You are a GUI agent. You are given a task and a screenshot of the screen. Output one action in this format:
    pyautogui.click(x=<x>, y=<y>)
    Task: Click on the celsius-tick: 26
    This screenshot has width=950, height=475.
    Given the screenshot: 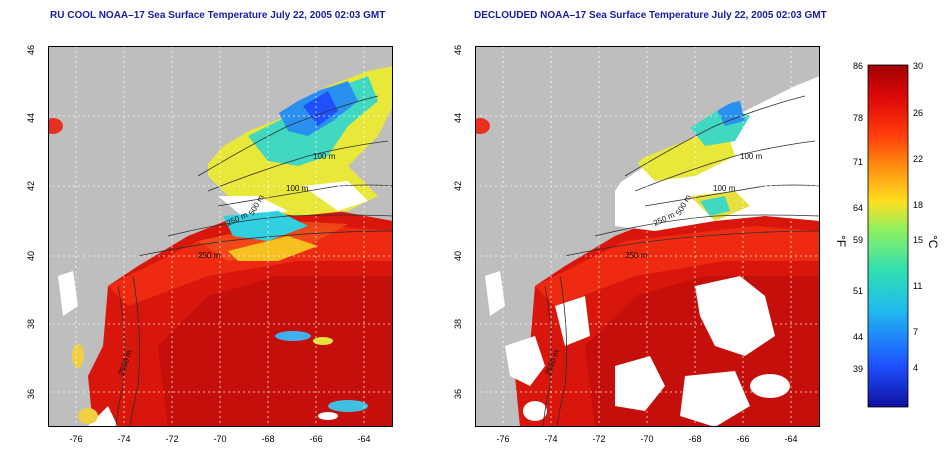 What is the action you would take?
    pyautogui.click(x=918, y=113)
    